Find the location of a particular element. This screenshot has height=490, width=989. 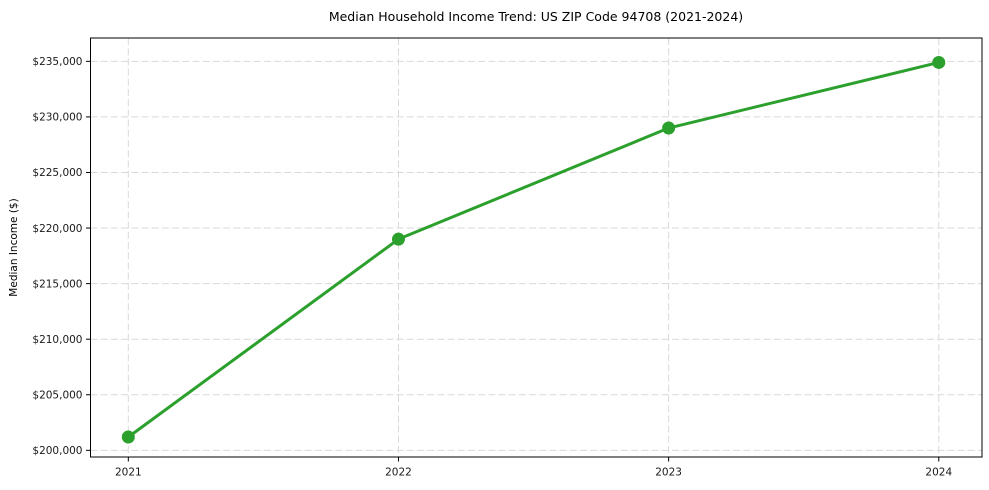

x-tick-label: 2024 is located at coordinates (938, 473).